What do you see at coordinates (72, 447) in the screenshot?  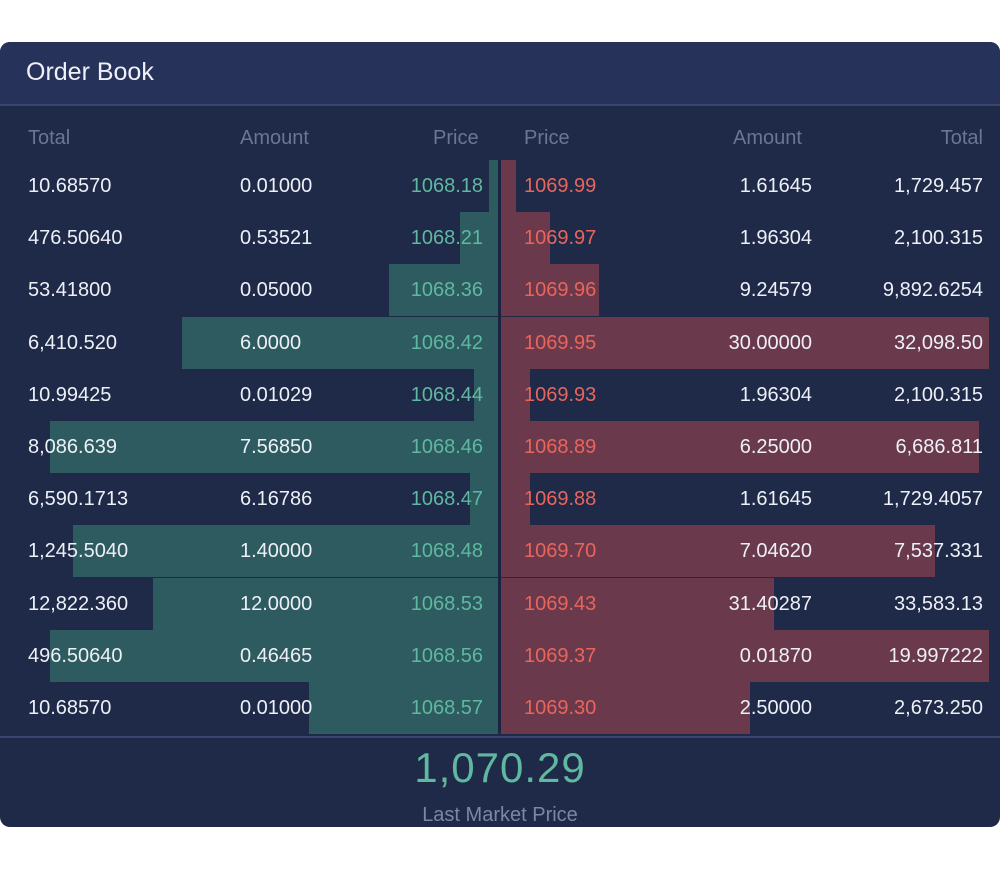 I see `bid-total: 8,086.639` at bounding box center [72, 447].